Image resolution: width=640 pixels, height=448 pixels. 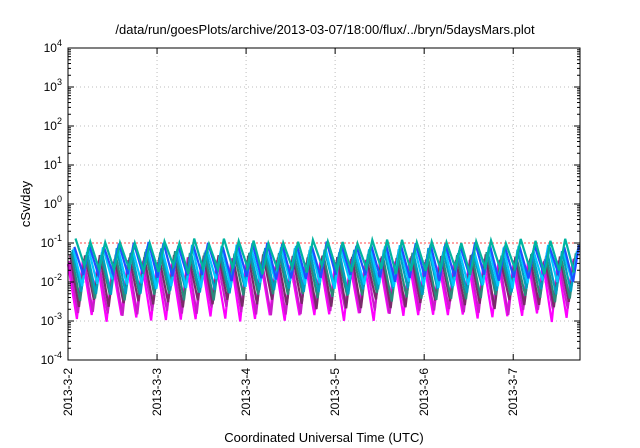 What do you see at coordinates (157, 392) in the screenshot?
I see `x-tick-label: 2013-3-3` at bounding box center [157, 392].